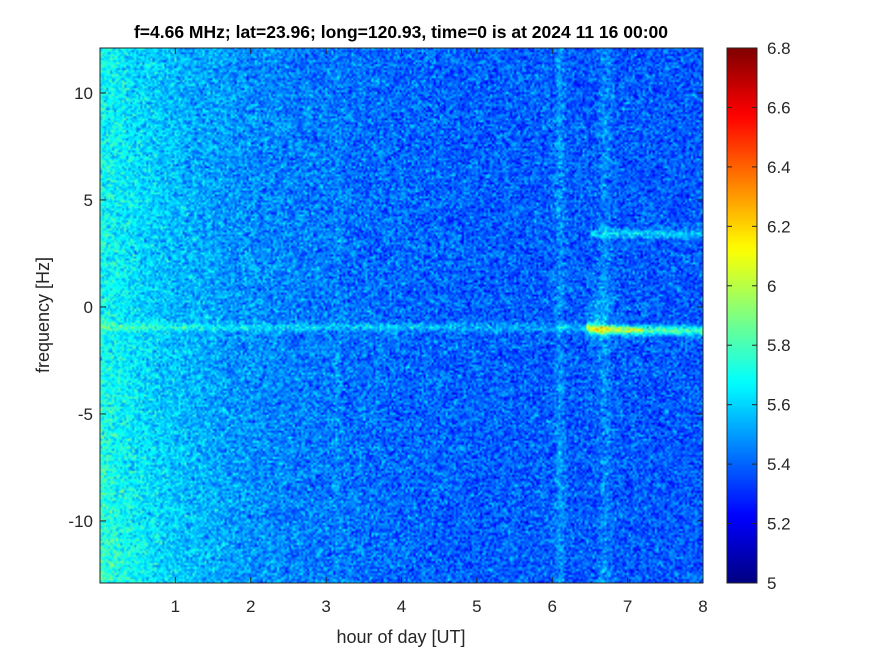  I want to click on y-tick-label: -10, so click(80, 521).